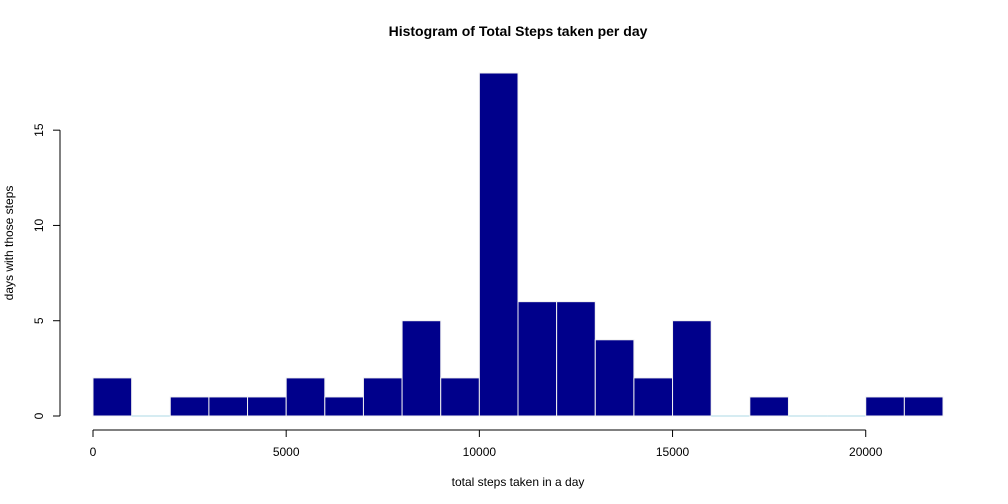  What do you see at coordinates (39, 225) in the screenshot?
I see `y-tick-label: 10` at bounding box center [39, 225].